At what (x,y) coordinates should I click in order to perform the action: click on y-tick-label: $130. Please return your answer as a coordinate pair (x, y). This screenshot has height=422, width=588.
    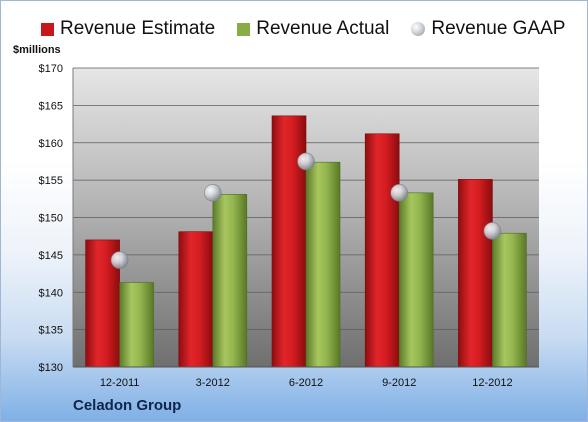
    Looking at the image, I should click on (51, 368).